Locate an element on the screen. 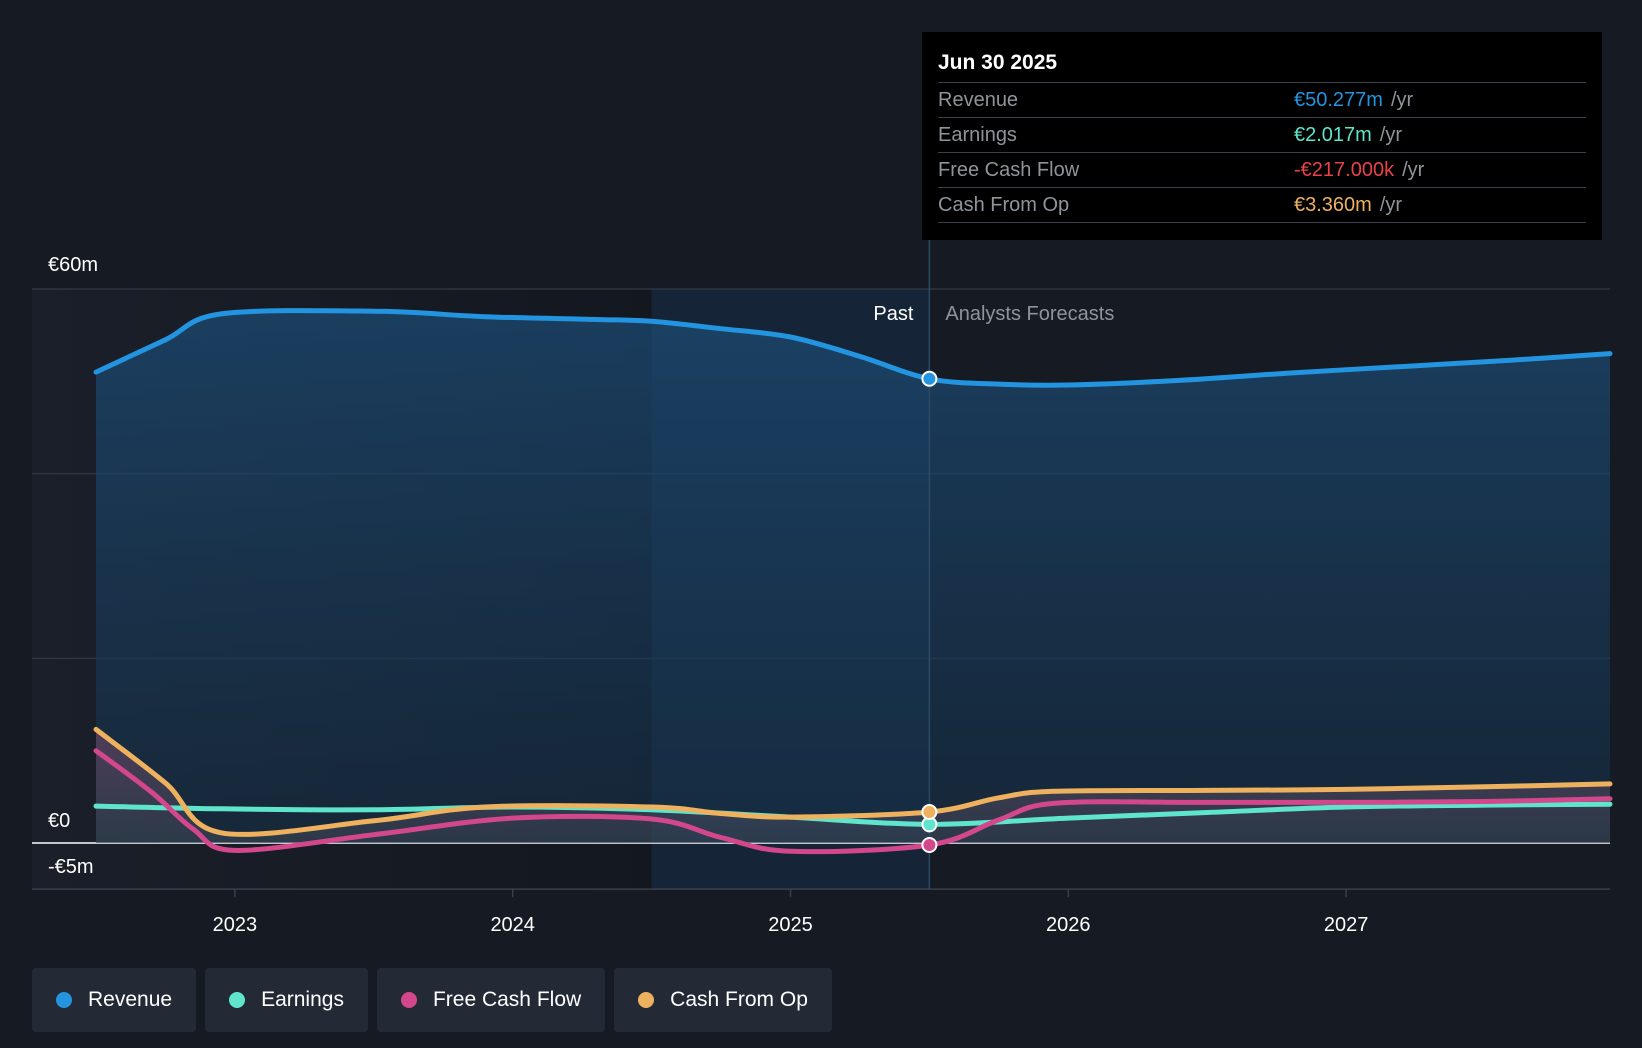 This screenshot has width=1642, height=1048. legend-item-cash-from-op: Cash From Op is located at coordinates (723, 1000).